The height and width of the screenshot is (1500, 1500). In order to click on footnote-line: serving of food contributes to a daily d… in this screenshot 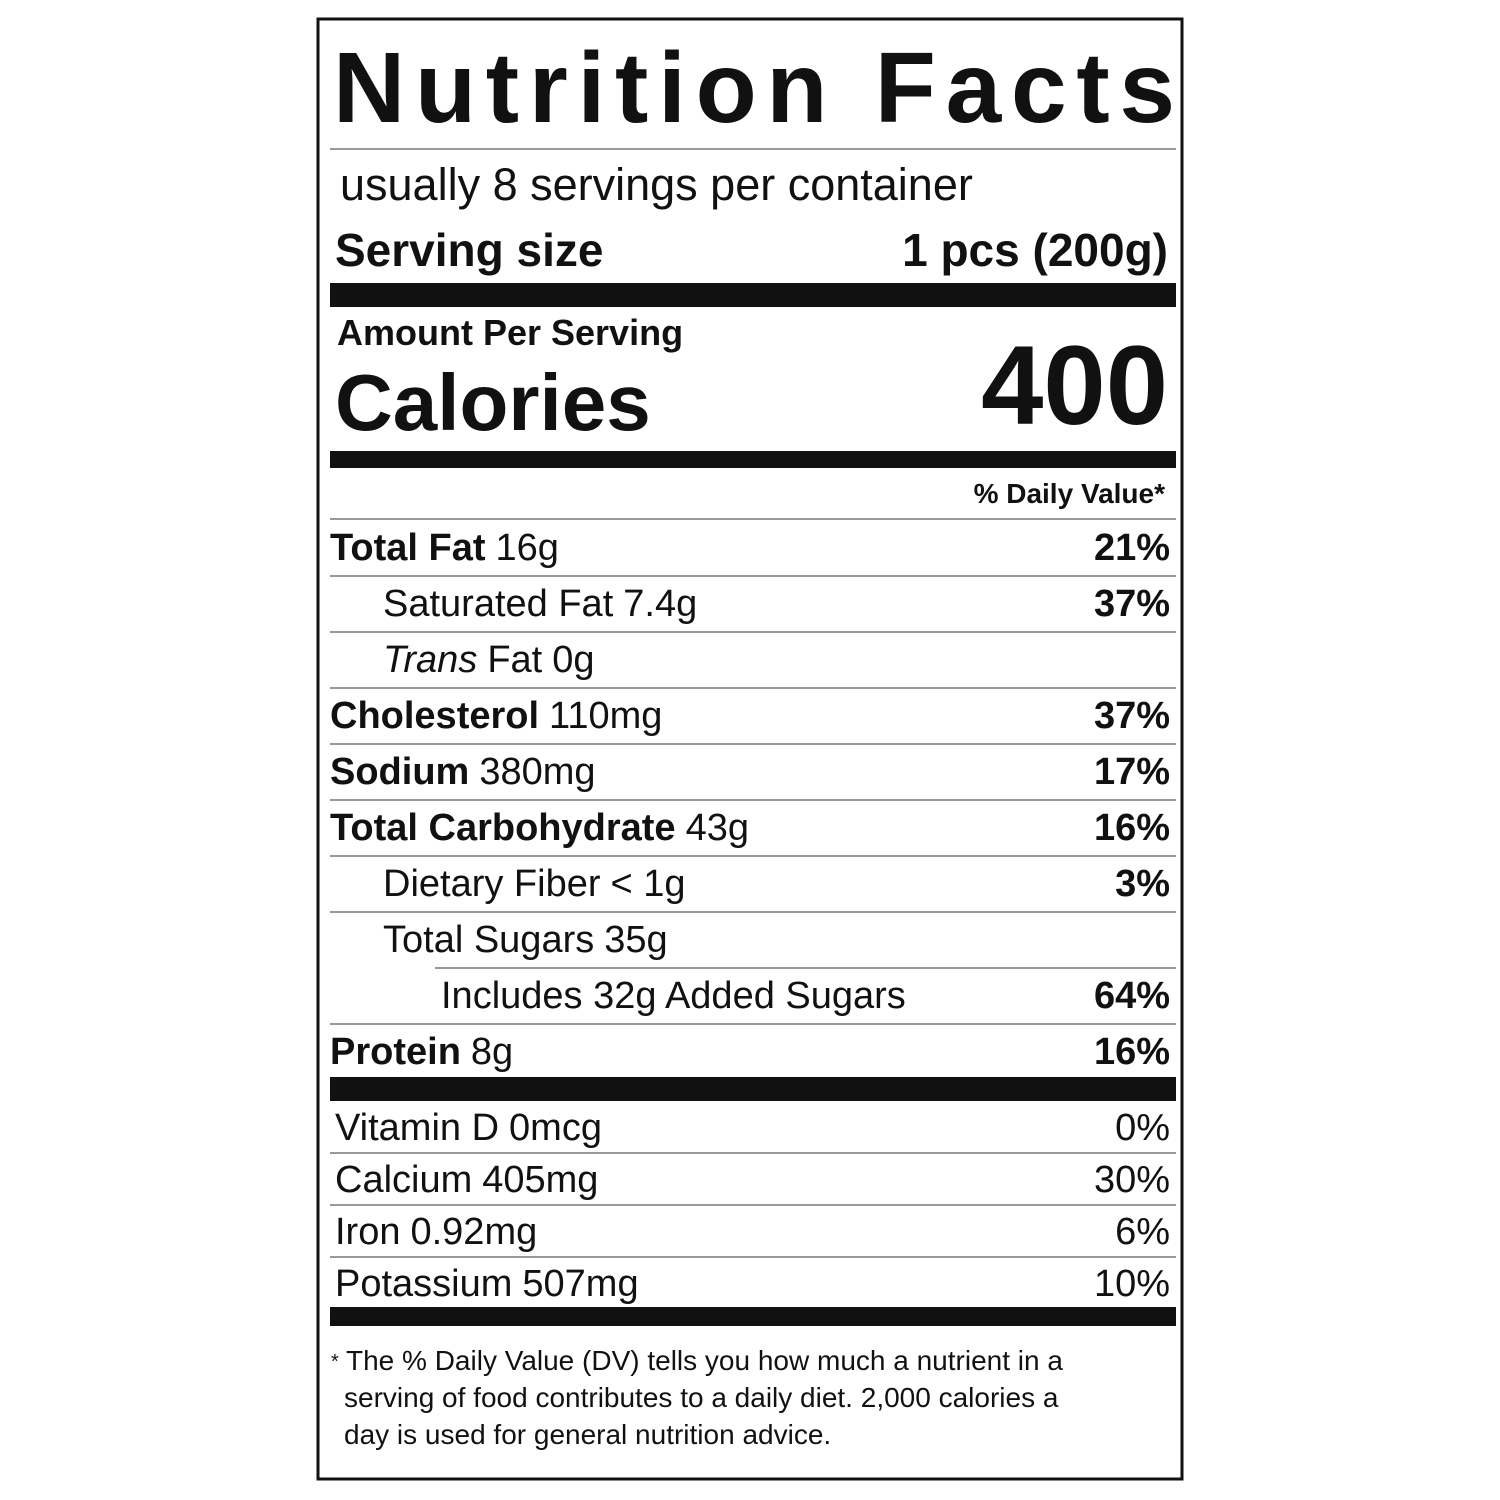, I will do `click(701, 1397)`.